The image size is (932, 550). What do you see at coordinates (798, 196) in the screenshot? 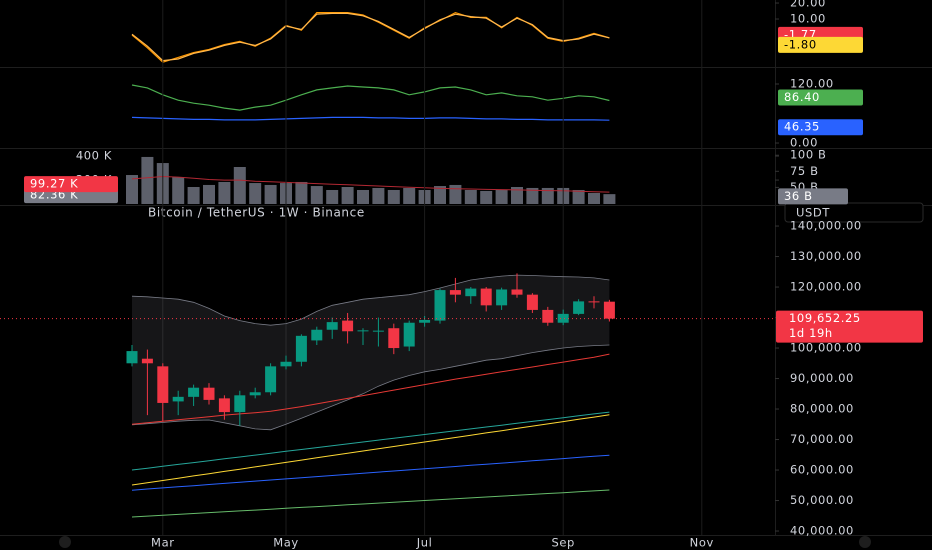
I see `y2-marker-label: 36 B` at bounding box center [798, 196].